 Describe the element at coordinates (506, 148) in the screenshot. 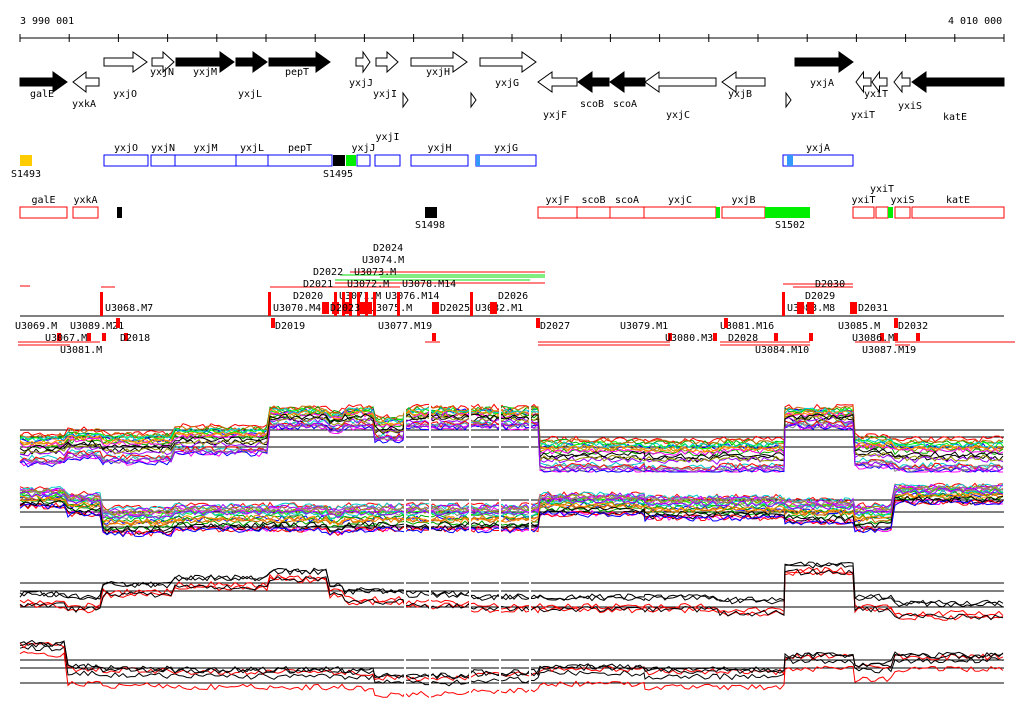

I see `plus-box-label: yxjG` at that location.